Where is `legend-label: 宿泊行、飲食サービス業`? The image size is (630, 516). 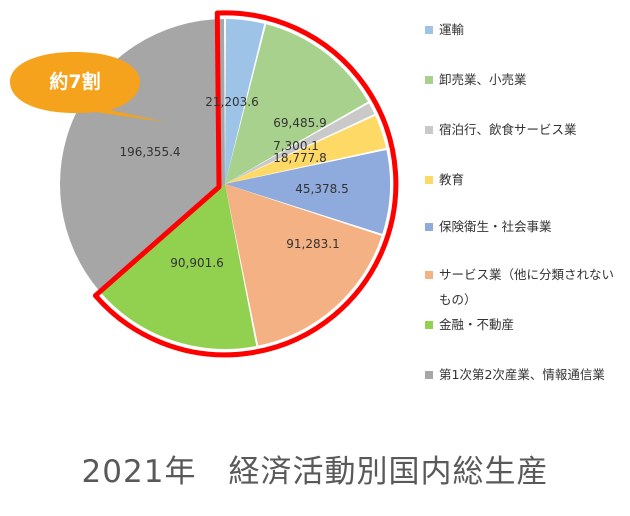 legend-label: 宿泊行、飲食サービス業 is located at coordinates (508, 129).